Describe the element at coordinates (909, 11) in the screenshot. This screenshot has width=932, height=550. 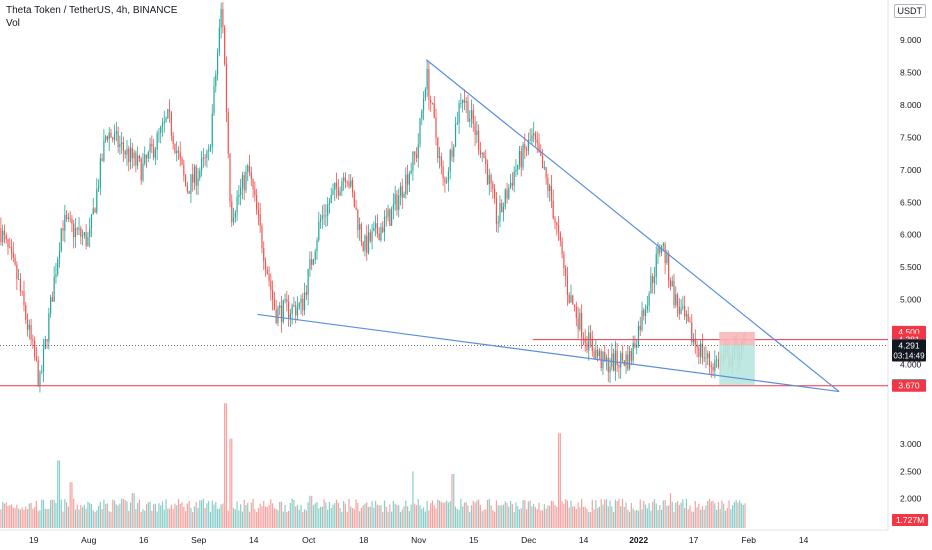
I see `currency-unit-button: USDT` at that location.